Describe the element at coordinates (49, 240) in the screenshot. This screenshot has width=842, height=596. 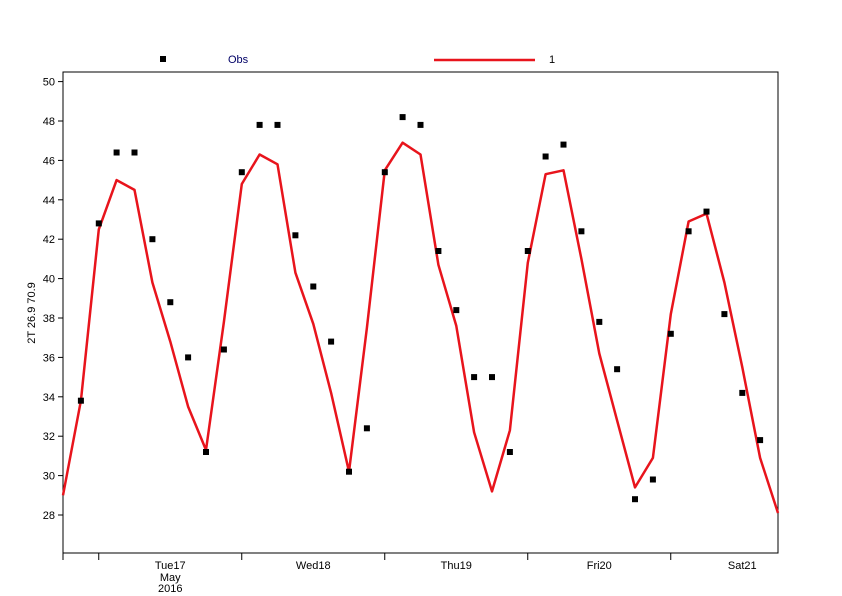
I see `y-tick-label: 42` at that location.